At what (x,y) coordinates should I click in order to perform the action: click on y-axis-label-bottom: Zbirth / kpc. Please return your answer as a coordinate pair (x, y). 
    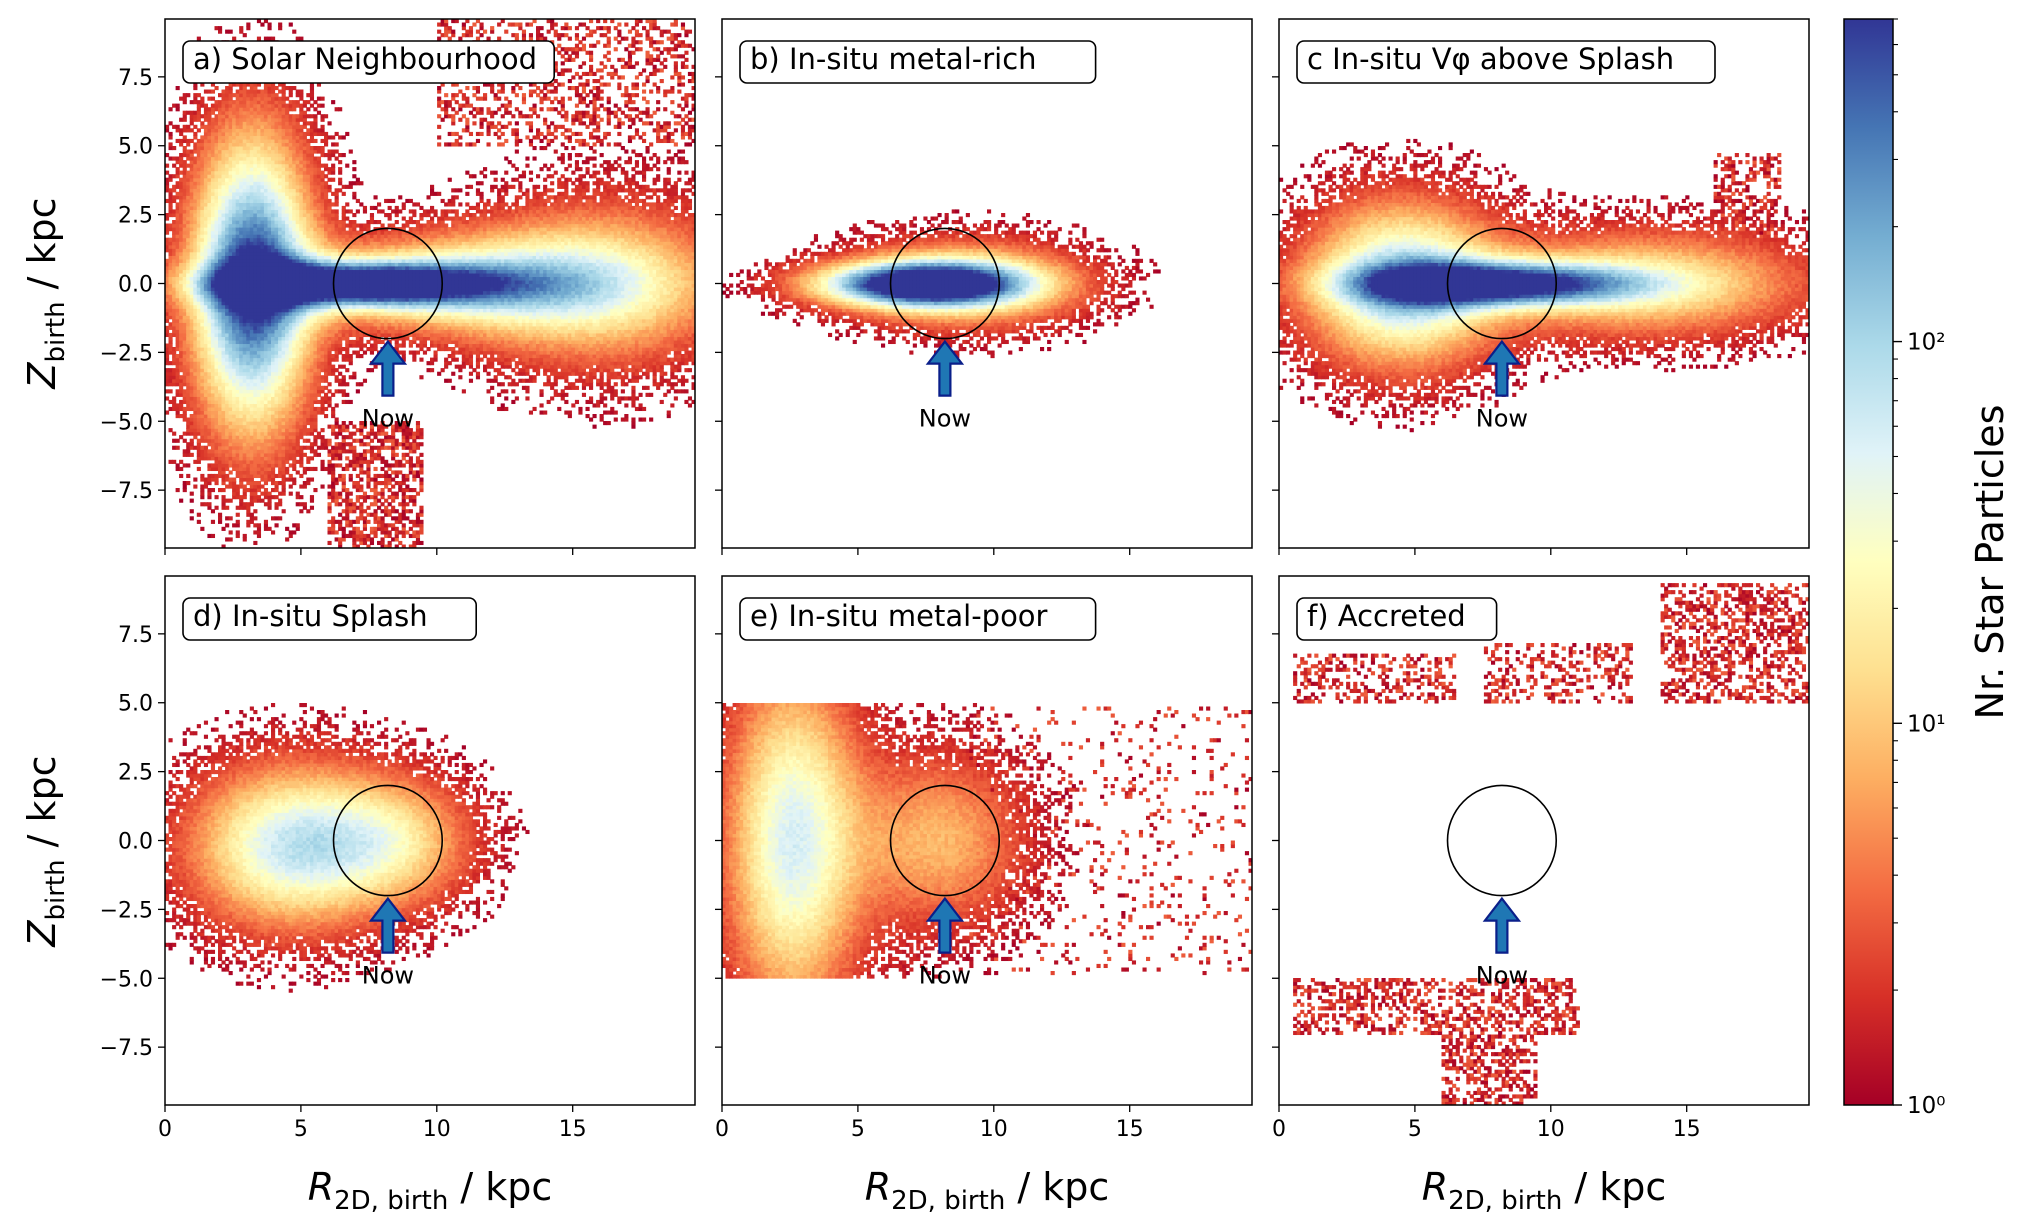
    Looking at the image, I should click on (45, 851).